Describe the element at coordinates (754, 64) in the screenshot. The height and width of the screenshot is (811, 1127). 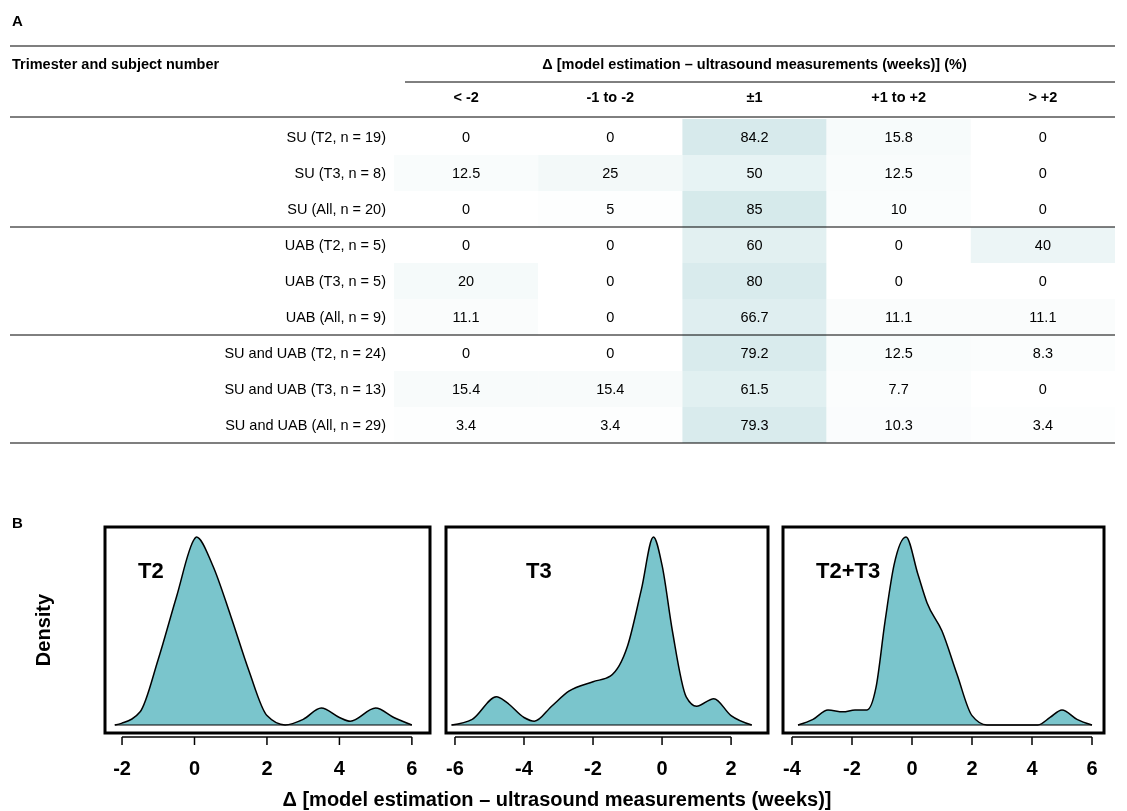
I see `x-axis-title: Δ [model estimation – ultrasound measurements (weeks)] (%)` at that location.